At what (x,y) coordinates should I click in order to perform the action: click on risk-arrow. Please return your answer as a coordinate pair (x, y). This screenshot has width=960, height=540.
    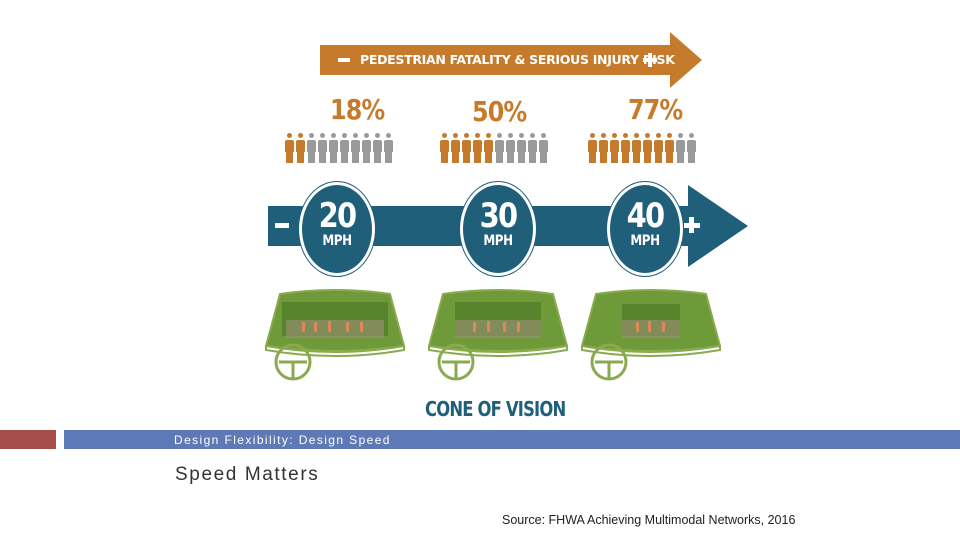
    Looking at the image, I should click on (511, 60).